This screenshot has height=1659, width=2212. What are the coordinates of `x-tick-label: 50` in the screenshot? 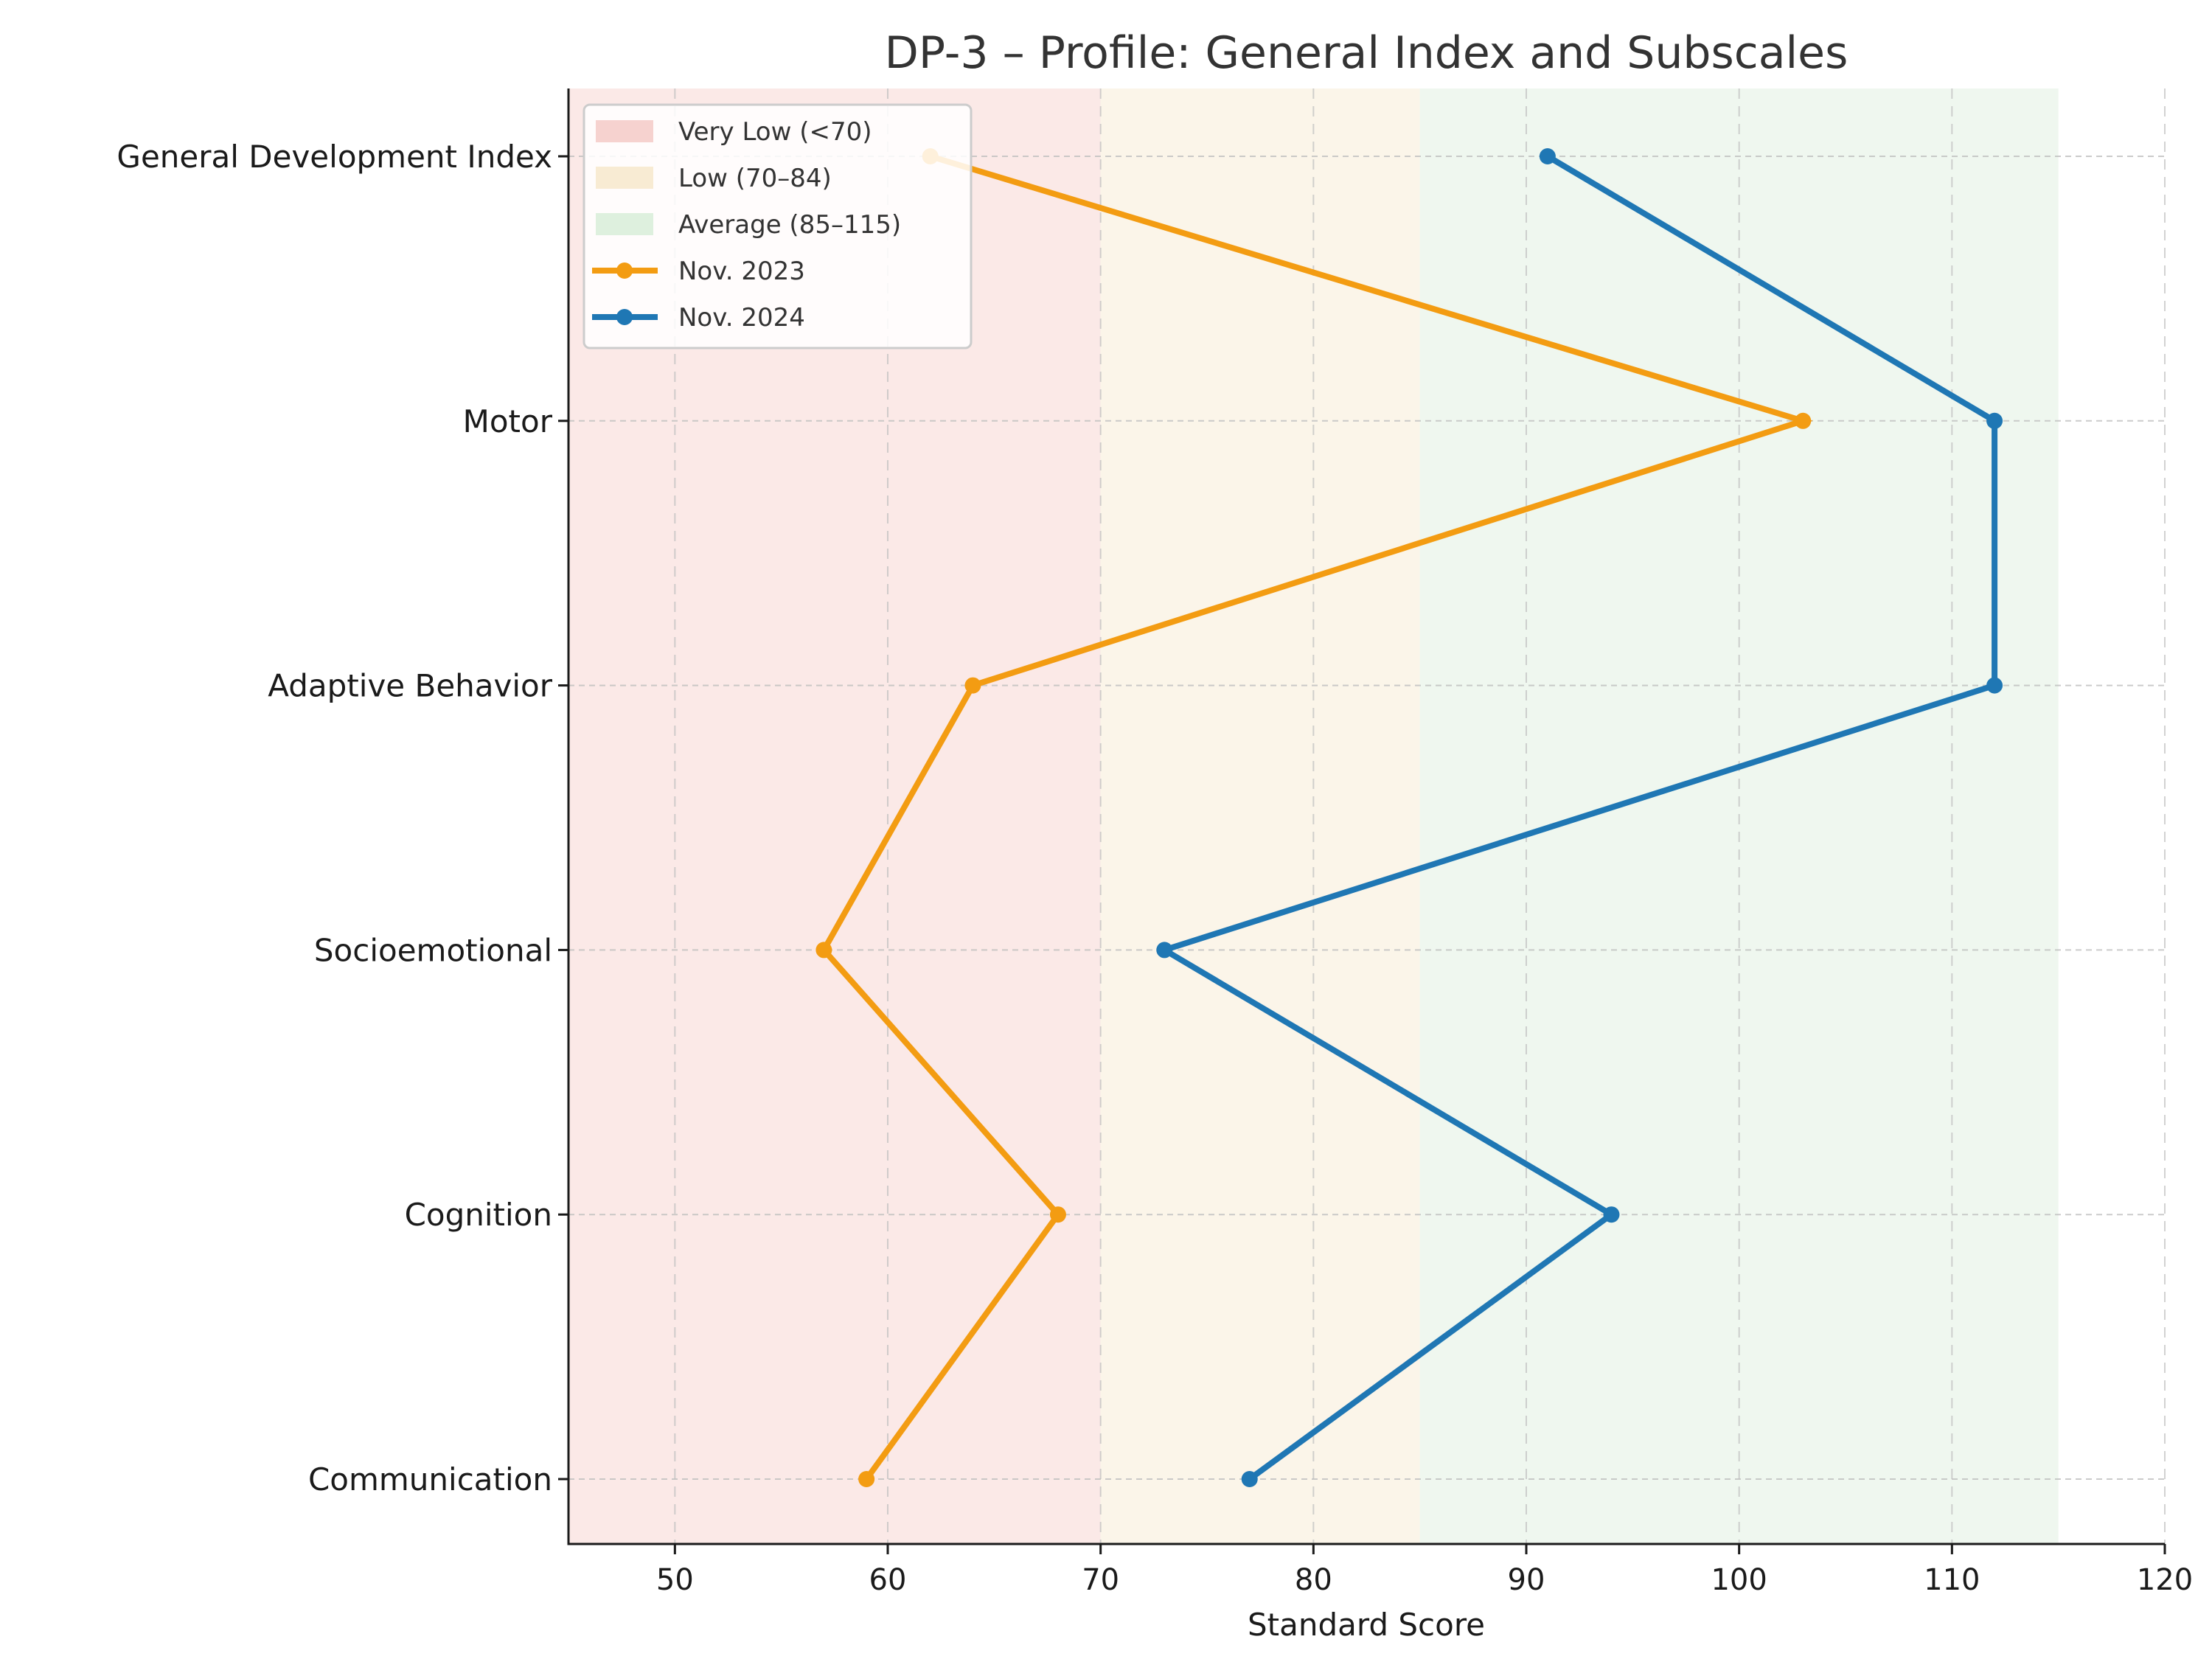 It's located at (675, 1580).